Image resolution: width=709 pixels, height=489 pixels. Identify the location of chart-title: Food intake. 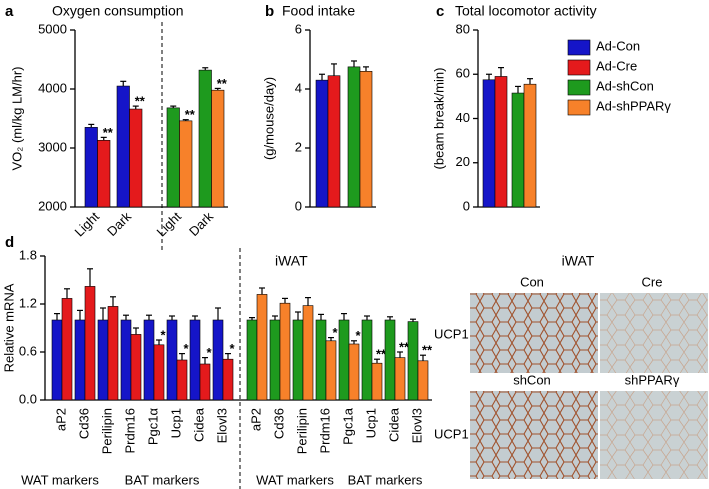
(318, 11).